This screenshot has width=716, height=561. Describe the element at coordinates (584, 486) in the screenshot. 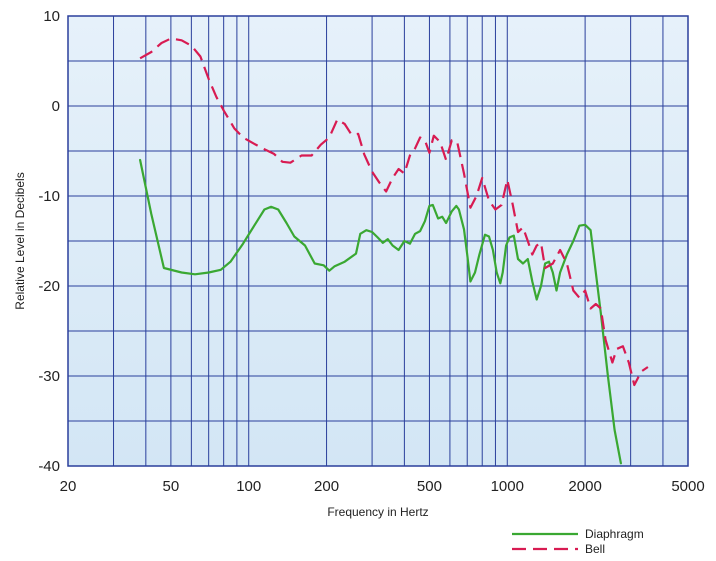

I see `x-tick-label: 2000` at that location.